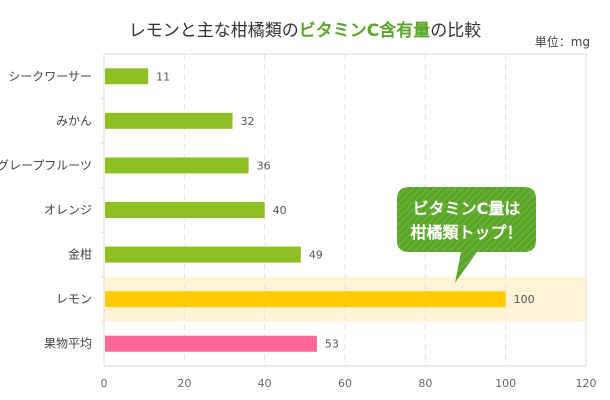 Image resolution: width=610 pixels, height=400 pixels. What do you see at coordinates (68, 344) in the screenshot?
I see `category-label: 果物平均` at bounding box center [68, 344].